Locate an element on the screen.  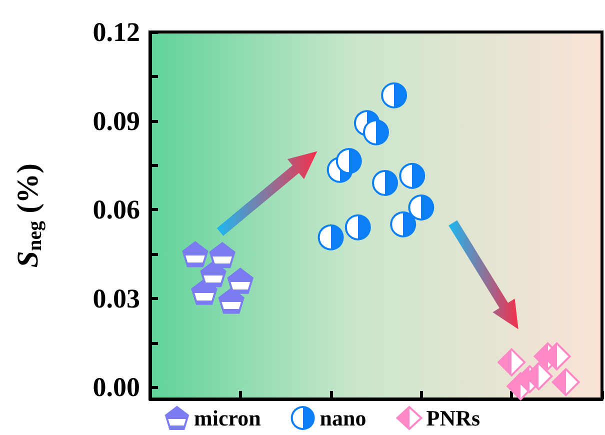
y-tick-label: 0.06 is located at coordinates (116, 209).